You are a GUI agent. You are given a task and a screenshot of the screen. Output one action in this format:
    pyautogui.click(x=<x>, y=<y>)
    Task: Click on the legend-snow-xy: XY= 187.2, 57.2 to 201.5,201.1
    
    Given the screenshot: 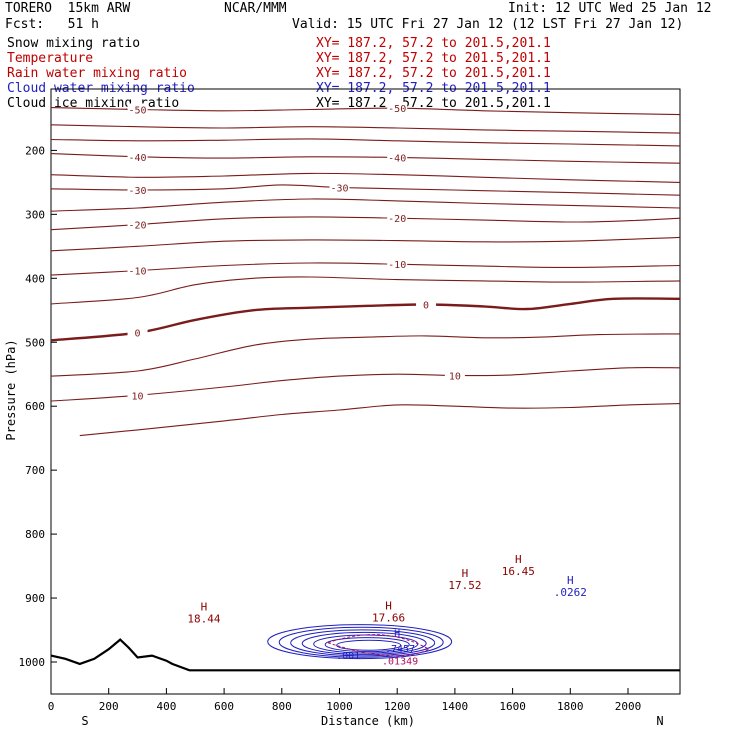 What is the action you would take?
    pyautogui.click(x=433, y=43)
    